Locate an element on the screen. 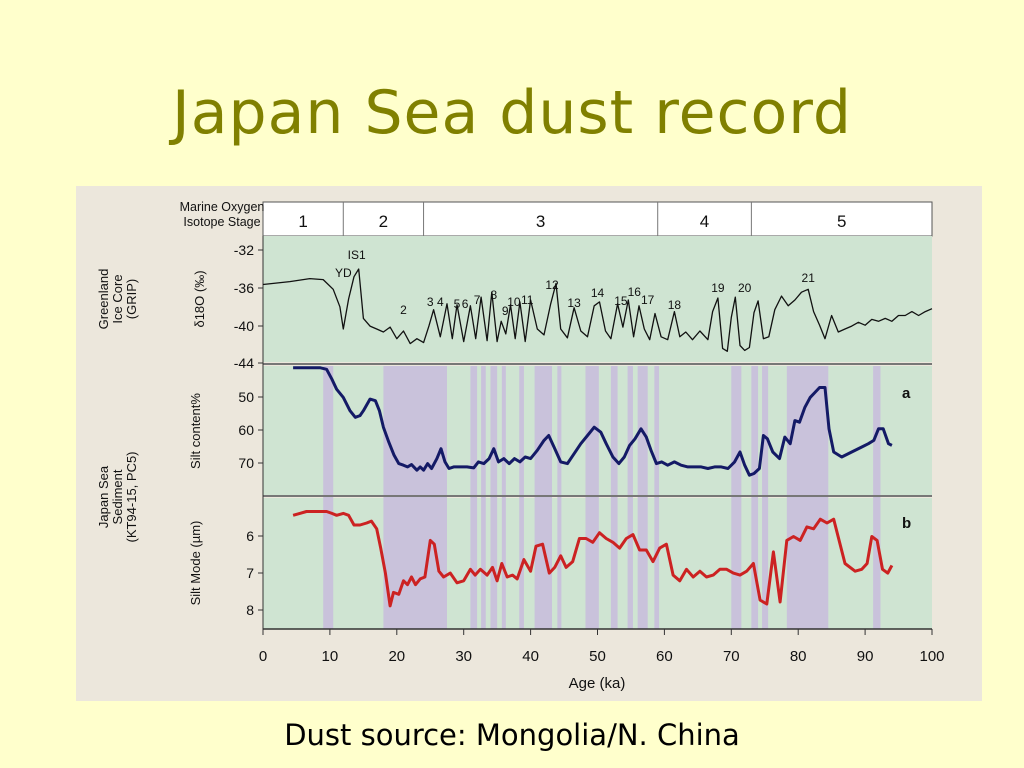  panel-label-b: b is located at coordinates (906, 523).